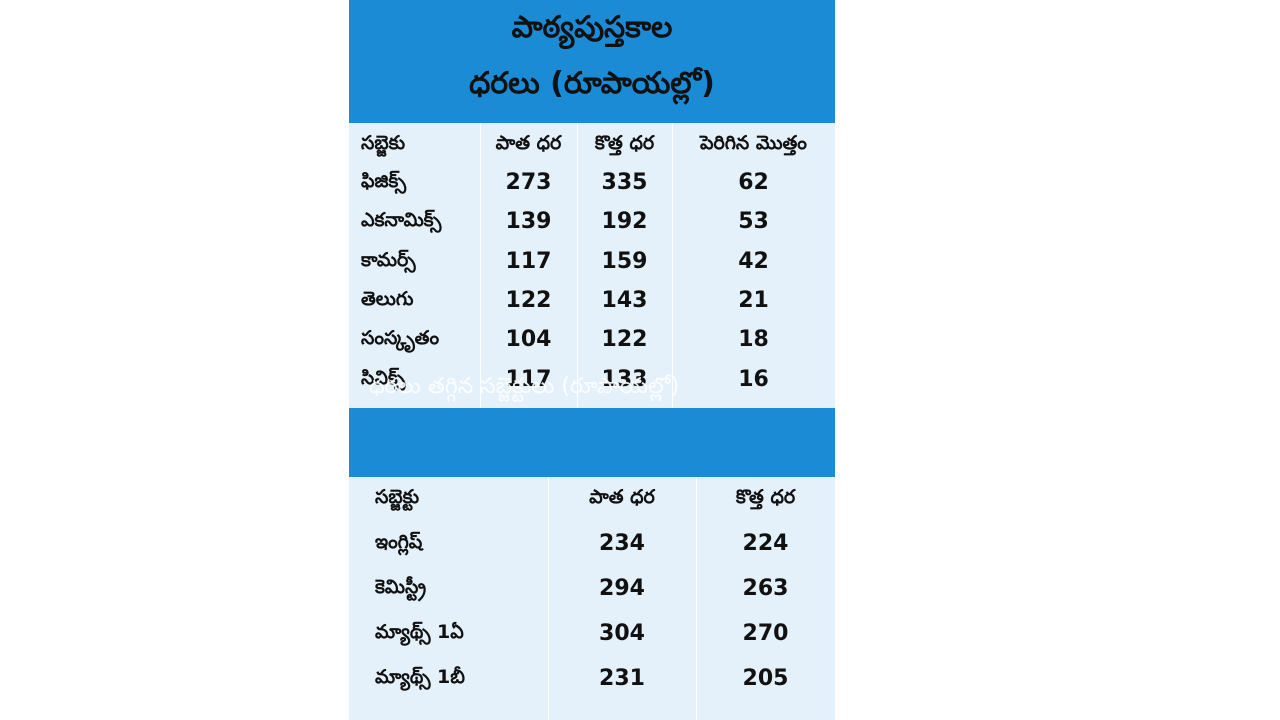  What do you see at coordinates (592, 442) in the screenshot?
I see `section-band` at bounding box center [592, 442].